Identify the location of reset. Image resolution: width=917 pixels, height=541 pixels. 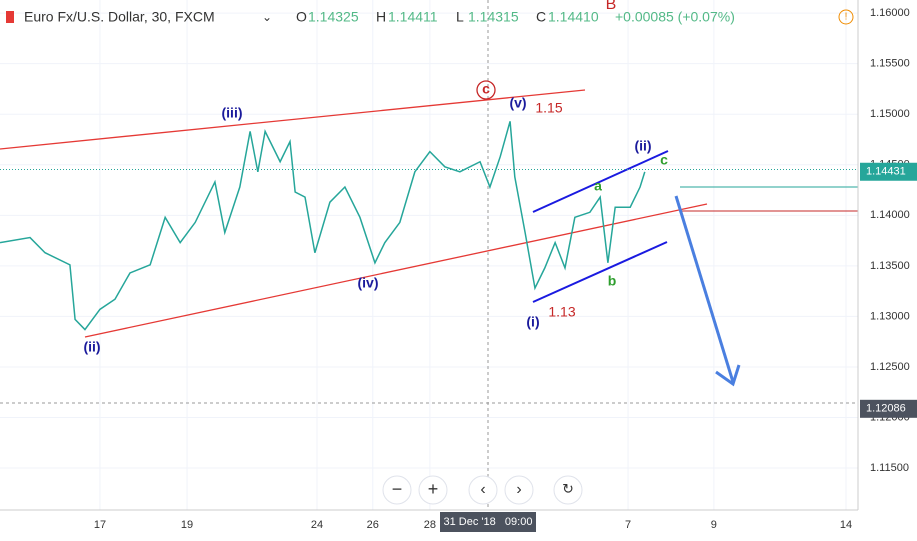
(568, 490).